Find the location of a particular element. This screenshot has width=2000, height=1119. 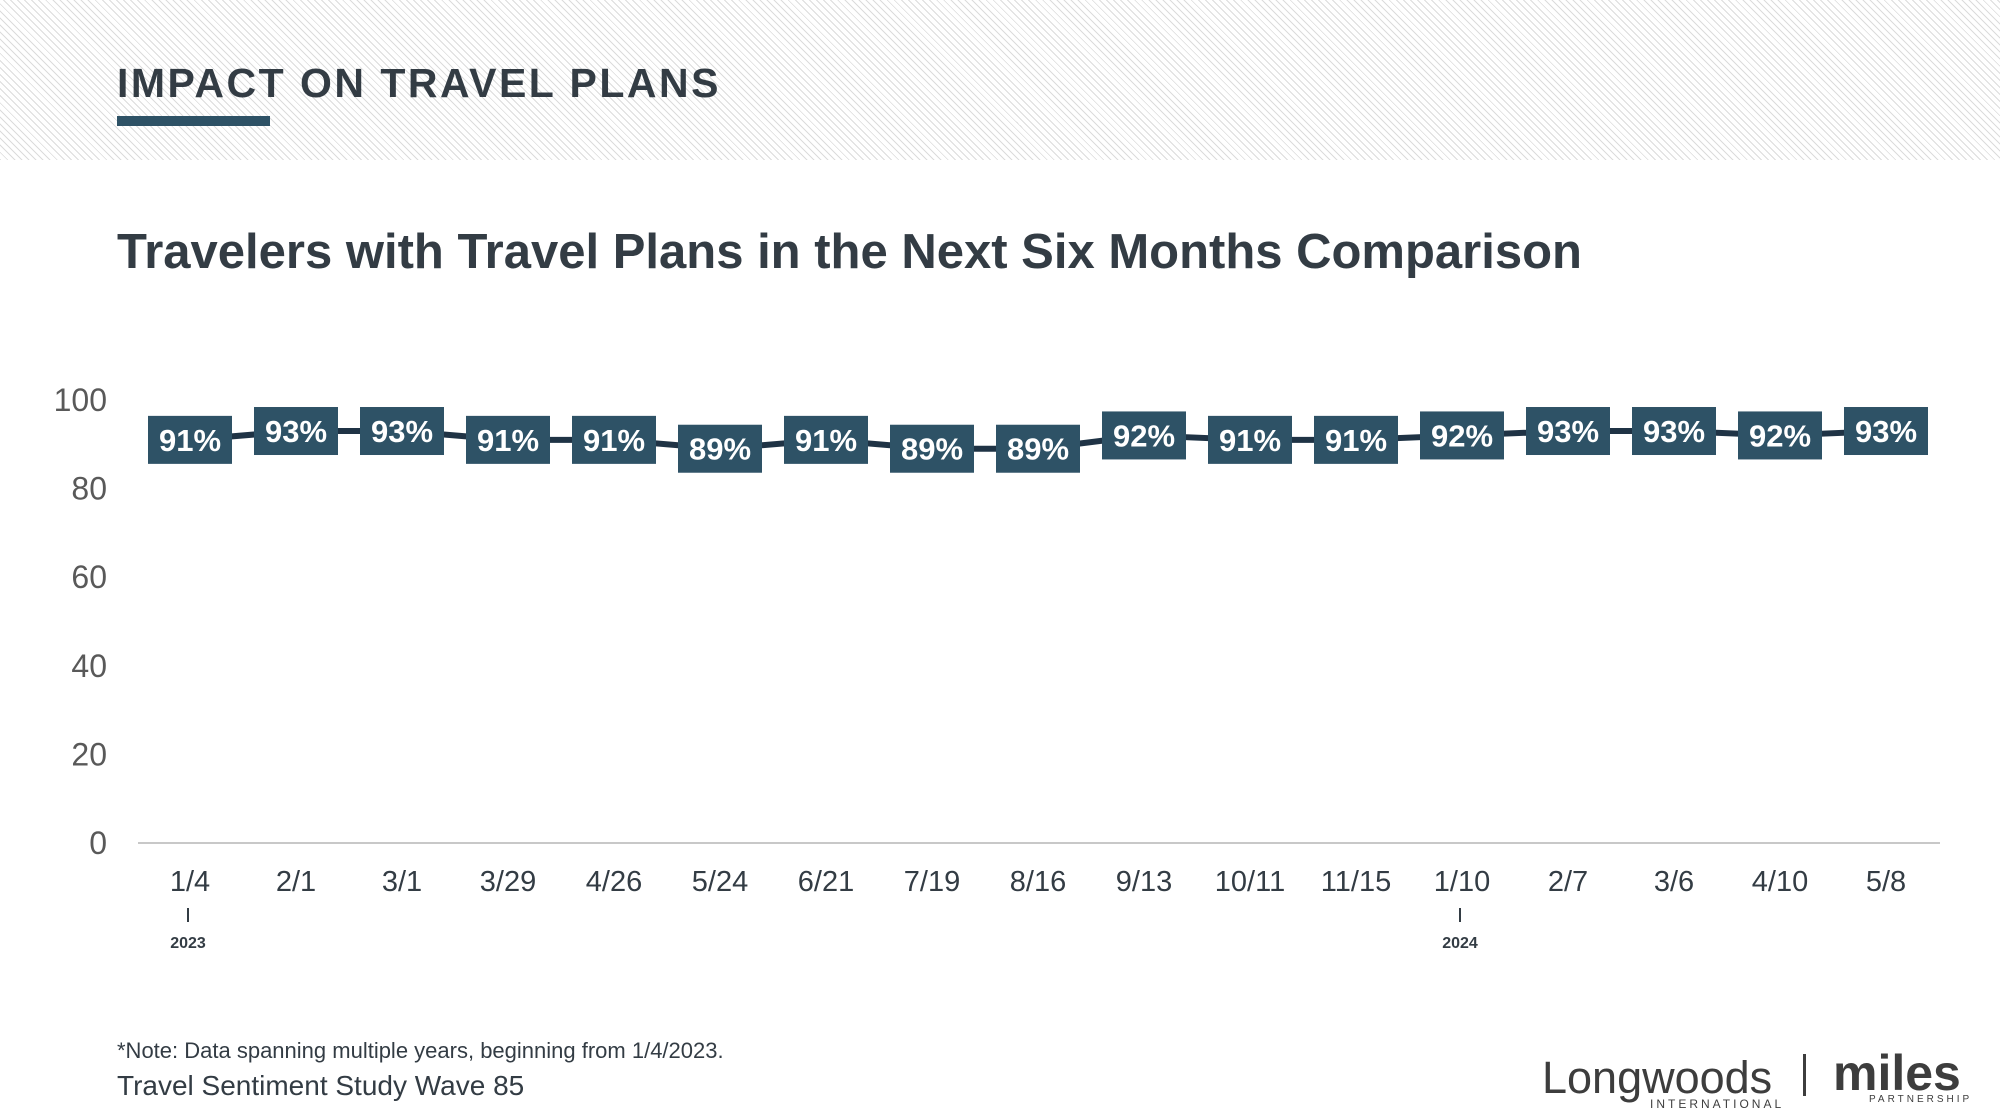

year-marker-label: 2024 is located at coordinates (1460, 943).